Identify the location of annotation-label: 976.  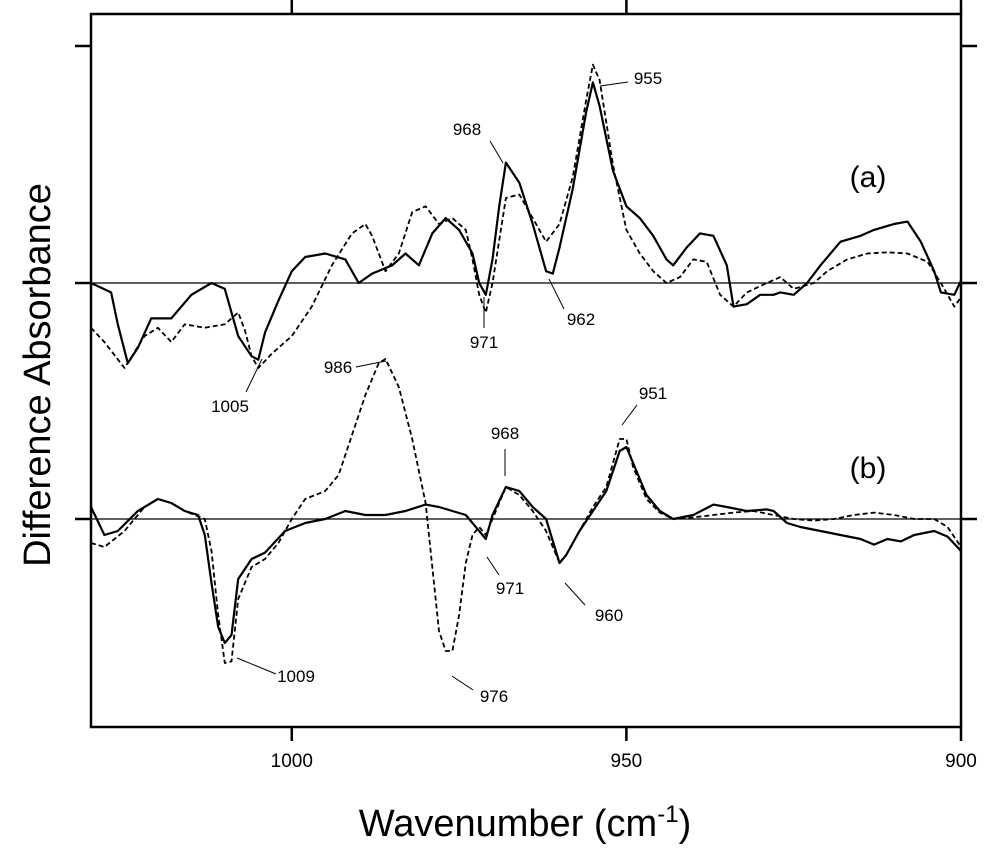
(494, 696).